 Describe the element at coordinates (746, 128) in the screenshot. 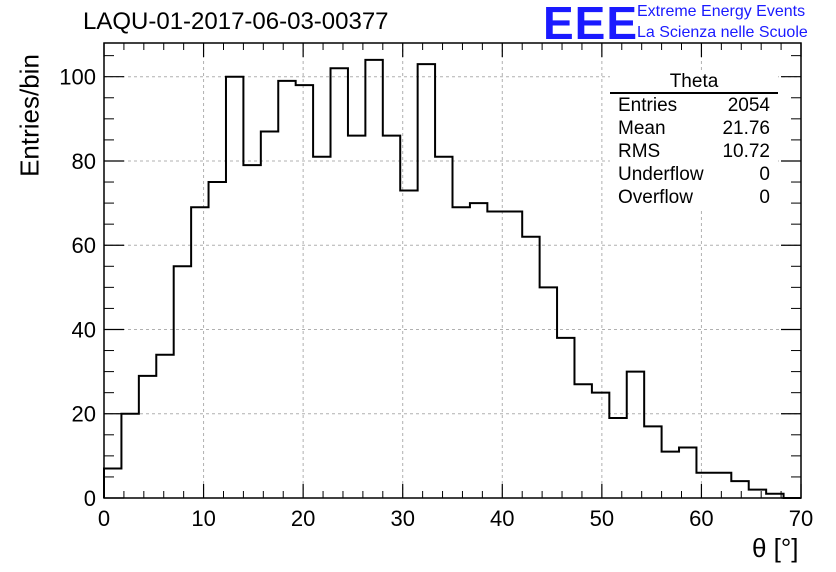

I see `stats-value: 21.76` at that location.